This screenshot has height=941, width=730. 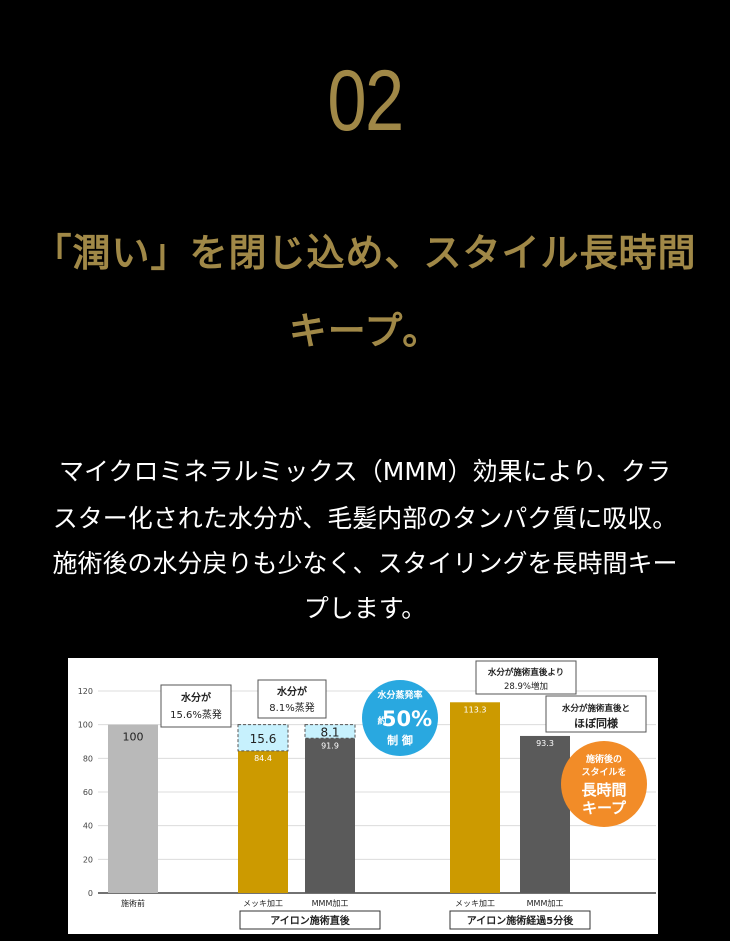 I want to click on callout-mekki-evaporation: 水分が 15.6%蒸発, so click(x=196, y=706).